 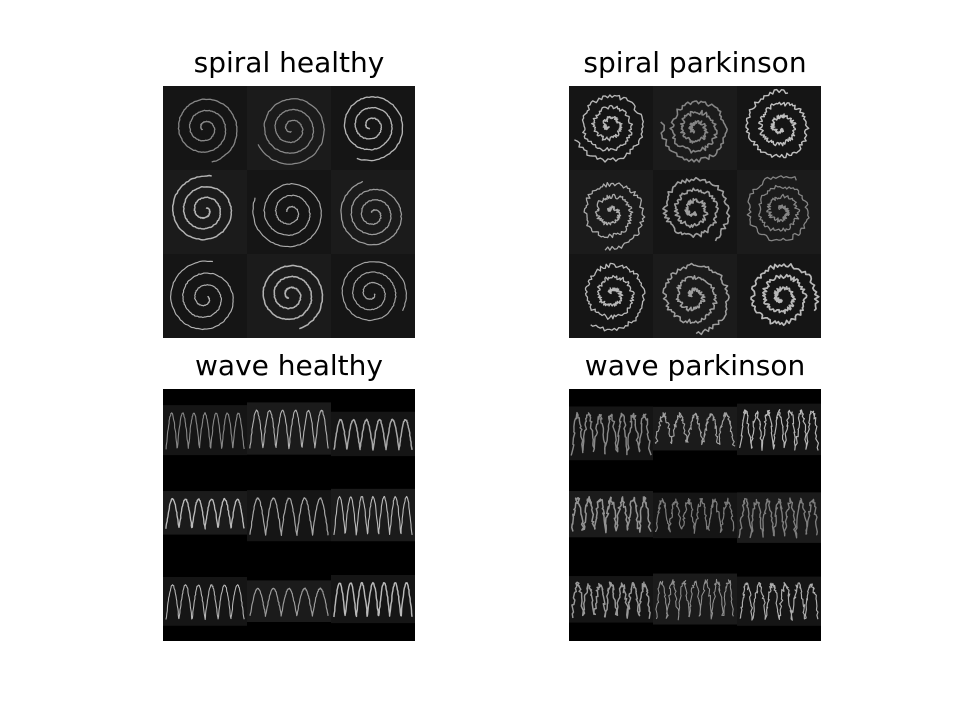 What do you see at coordinates (289, 365) in the screenshot?
I see `panel-title: wave healthy` at bounding box center [289, 365].